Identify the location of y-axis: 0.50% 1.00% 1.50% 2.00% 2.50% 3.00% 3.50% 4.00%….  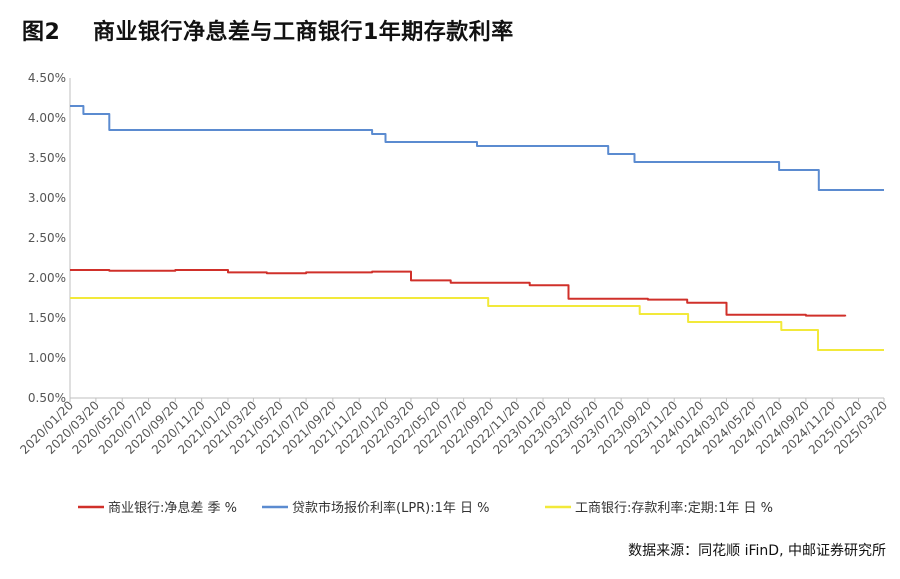
(49, 238).